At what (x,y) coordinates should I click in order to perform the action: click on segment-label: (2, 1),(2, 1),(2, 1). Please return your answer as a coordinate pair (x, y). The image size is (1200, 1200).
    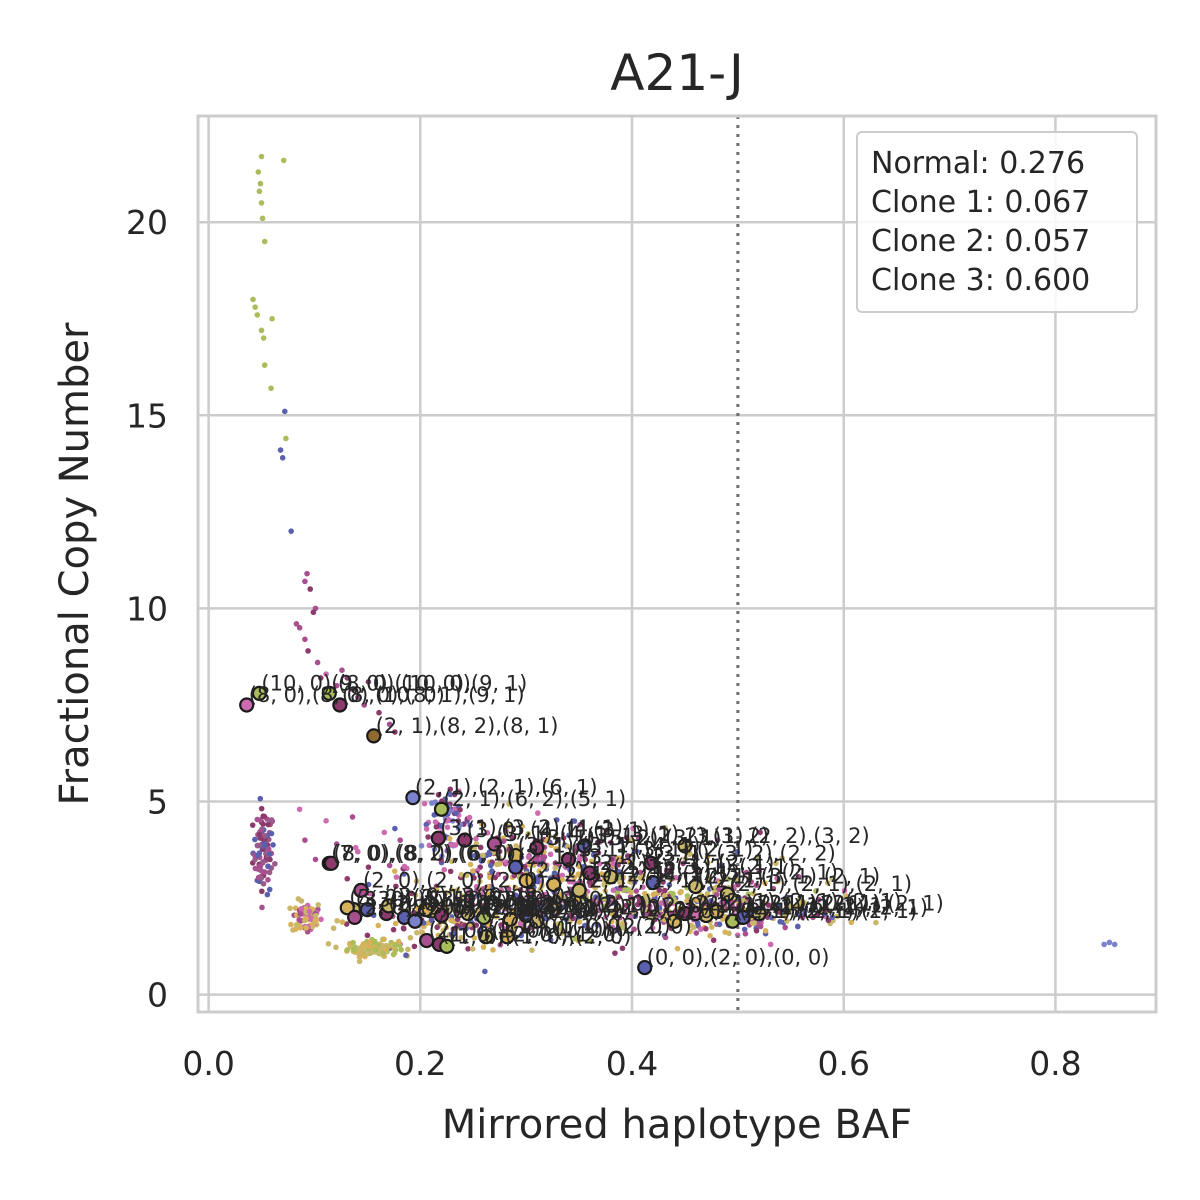
    Looking at the image, I should click on (789, 904).